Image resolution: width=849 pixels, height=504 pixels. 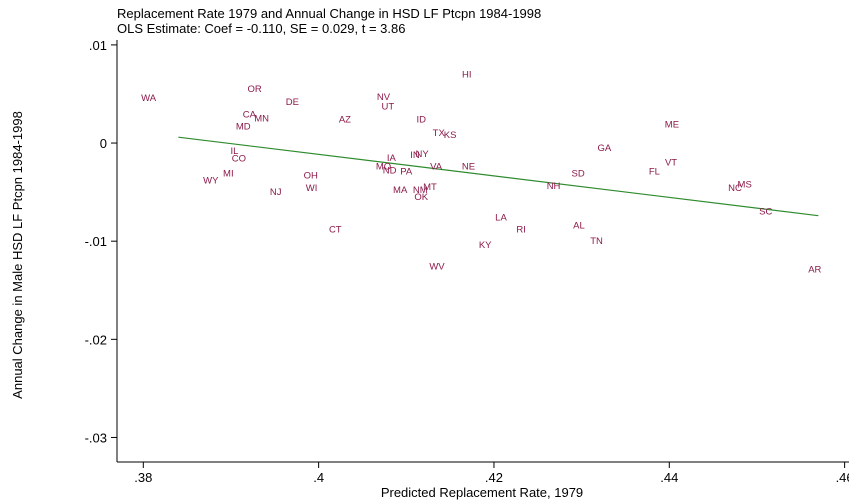 I want to click on point-label-vt: VT, so click(x=671, y=163).